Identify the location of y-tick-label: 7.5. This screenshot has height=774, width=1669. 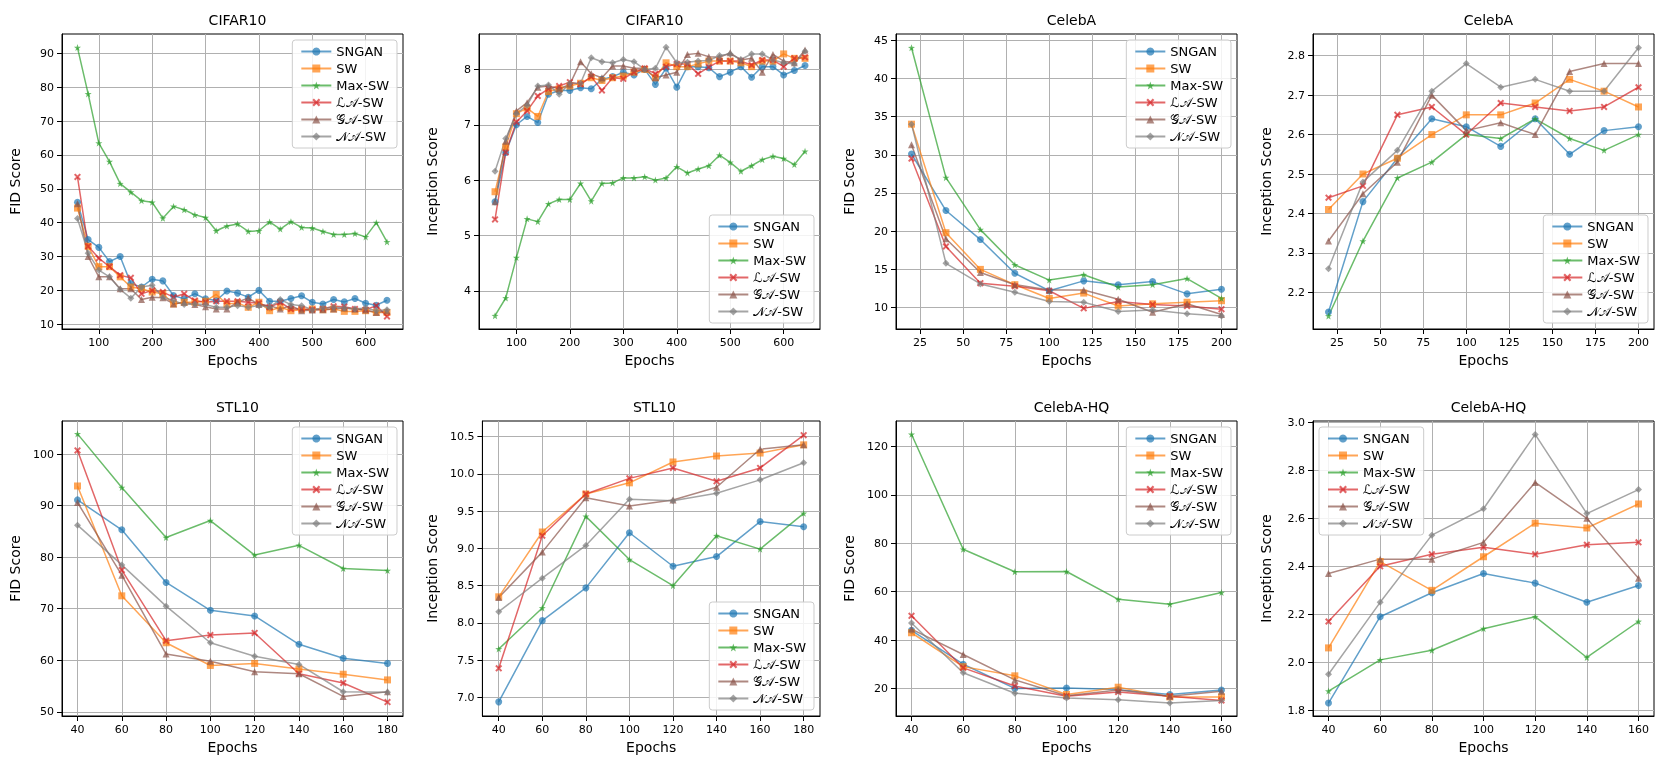
(465, 660).